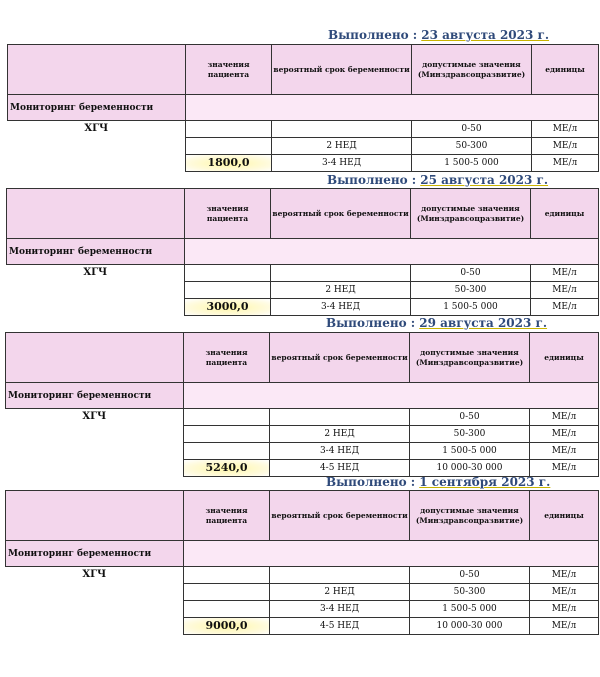 Image resolution: width=600 pixels, height=677 pixels. Describe the element at coordinates (226, 468) in the screenshot. I see `patient-value: 5240,0` at that location.